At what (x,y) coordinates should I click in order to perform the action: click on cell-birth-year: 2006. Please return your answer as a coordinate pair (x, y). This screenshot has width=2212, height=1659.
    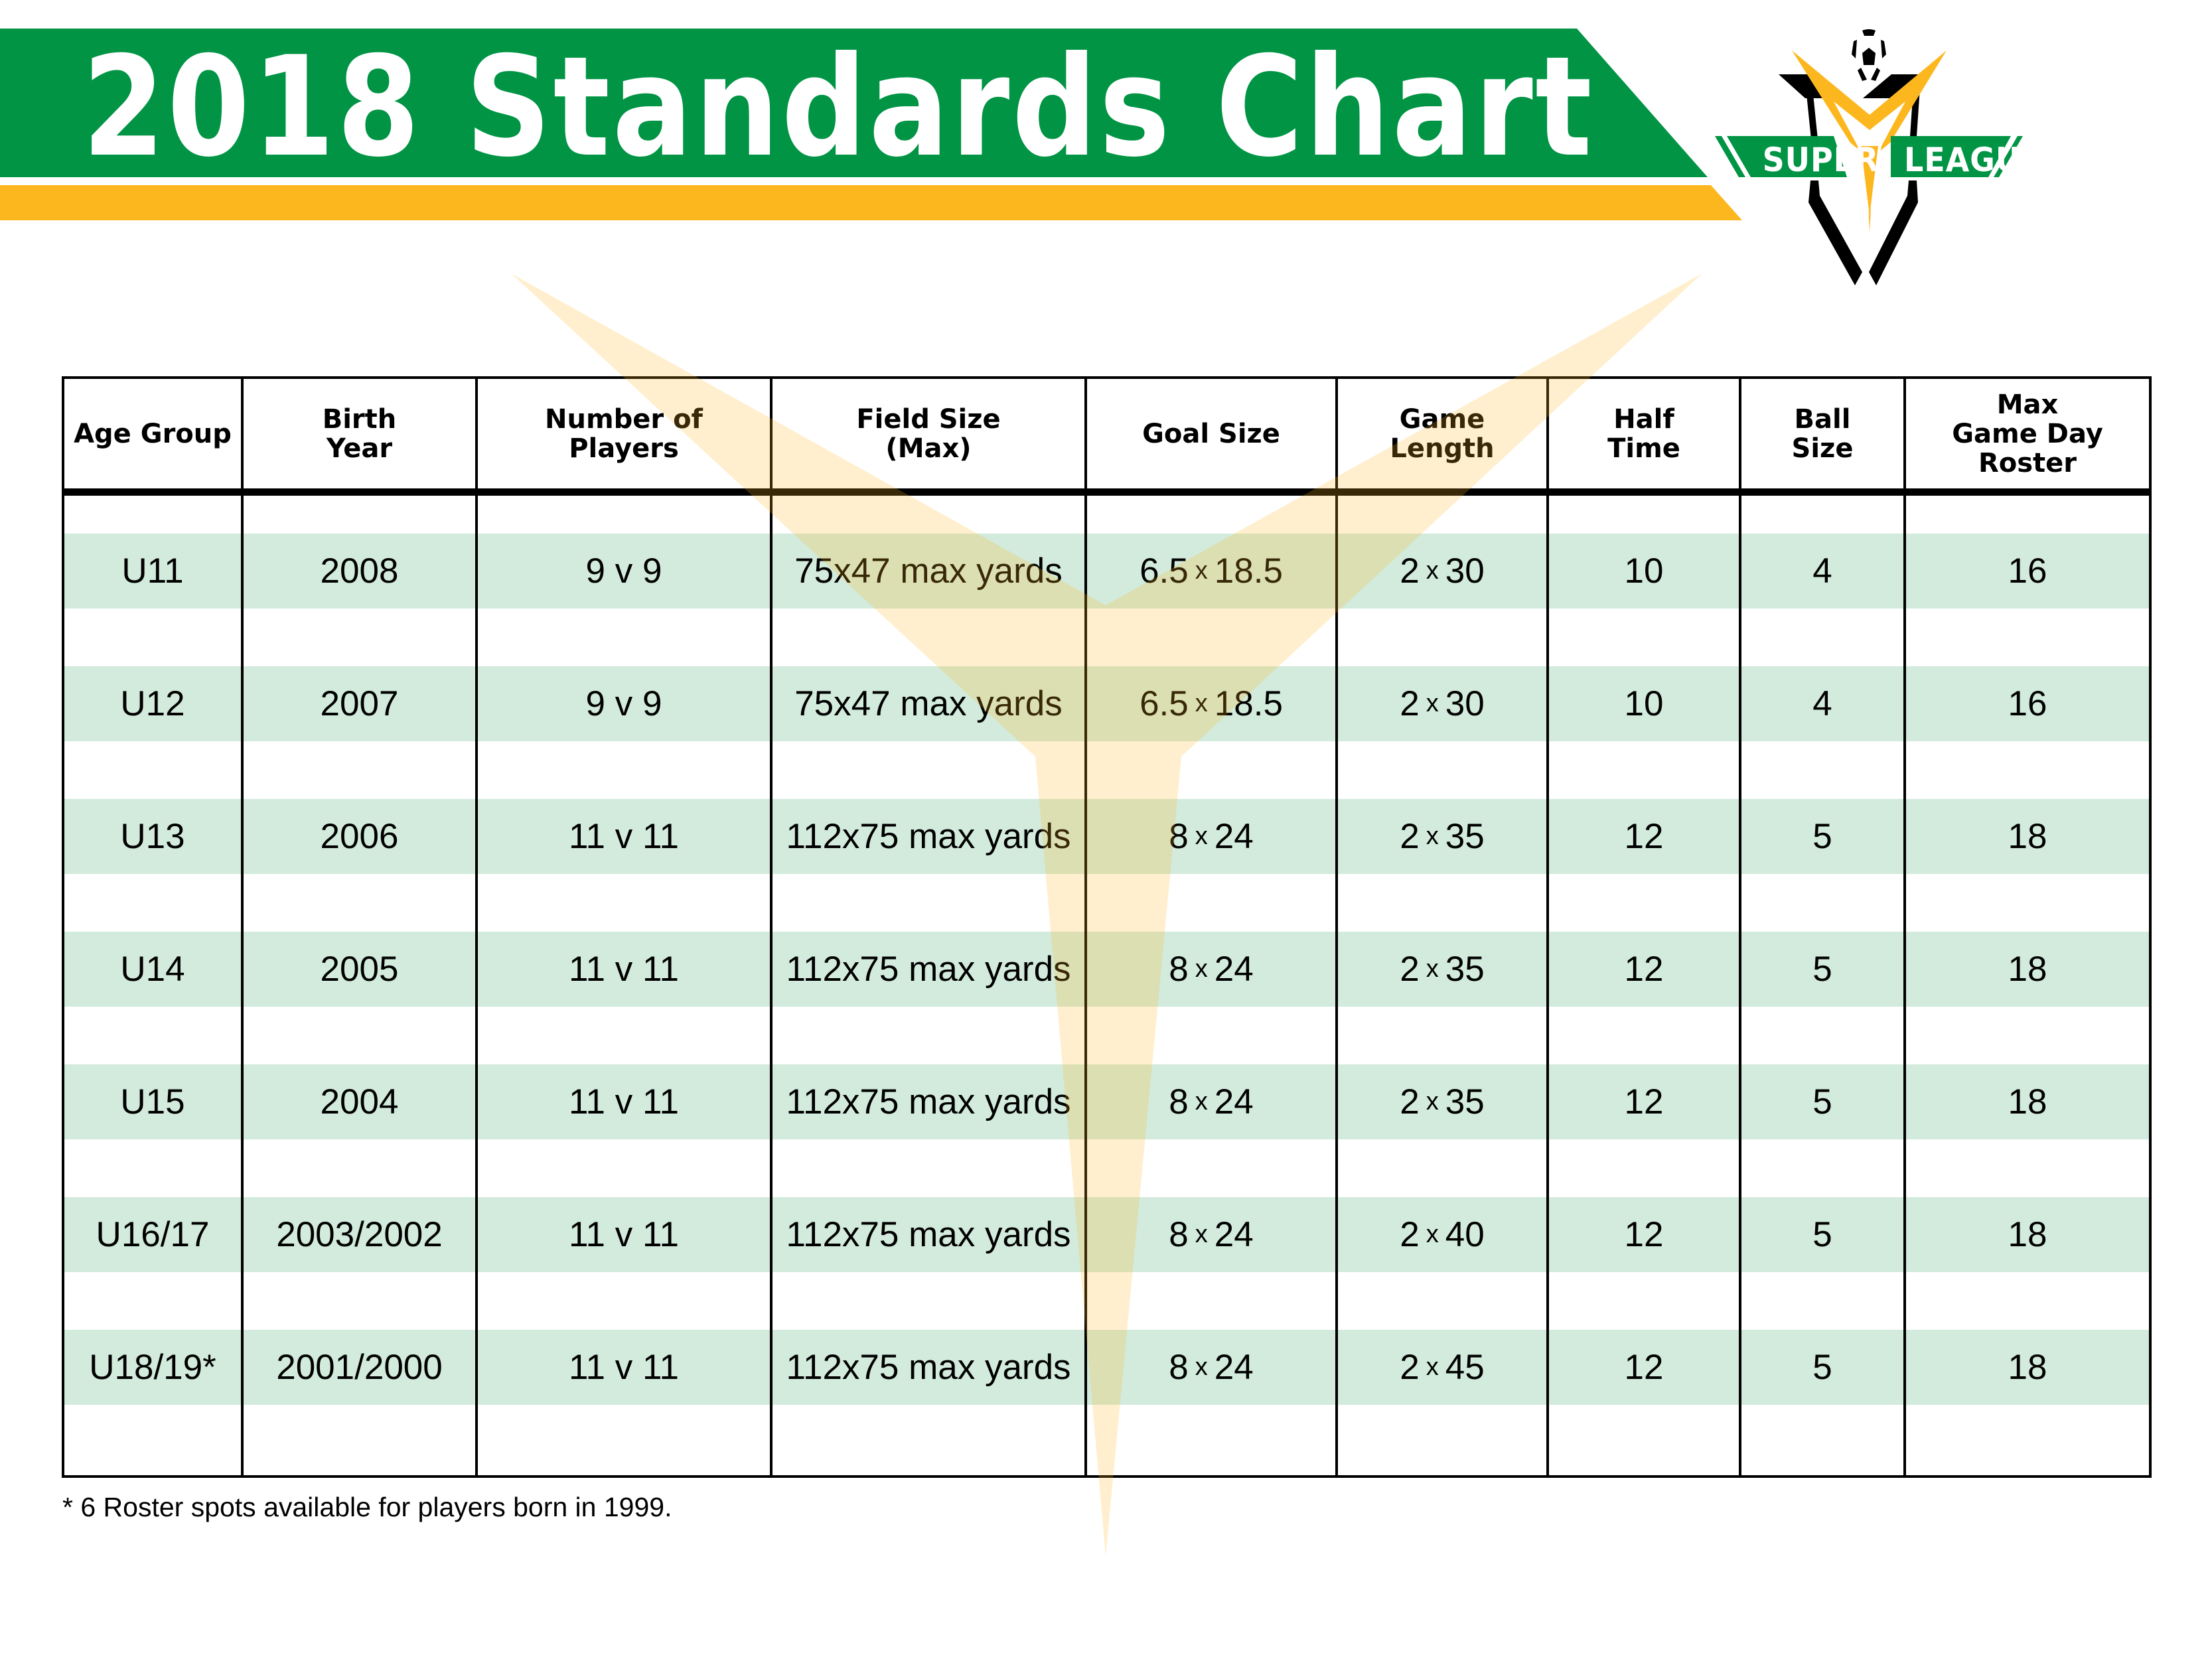
    Looking at the image, I should click on (359, 836).